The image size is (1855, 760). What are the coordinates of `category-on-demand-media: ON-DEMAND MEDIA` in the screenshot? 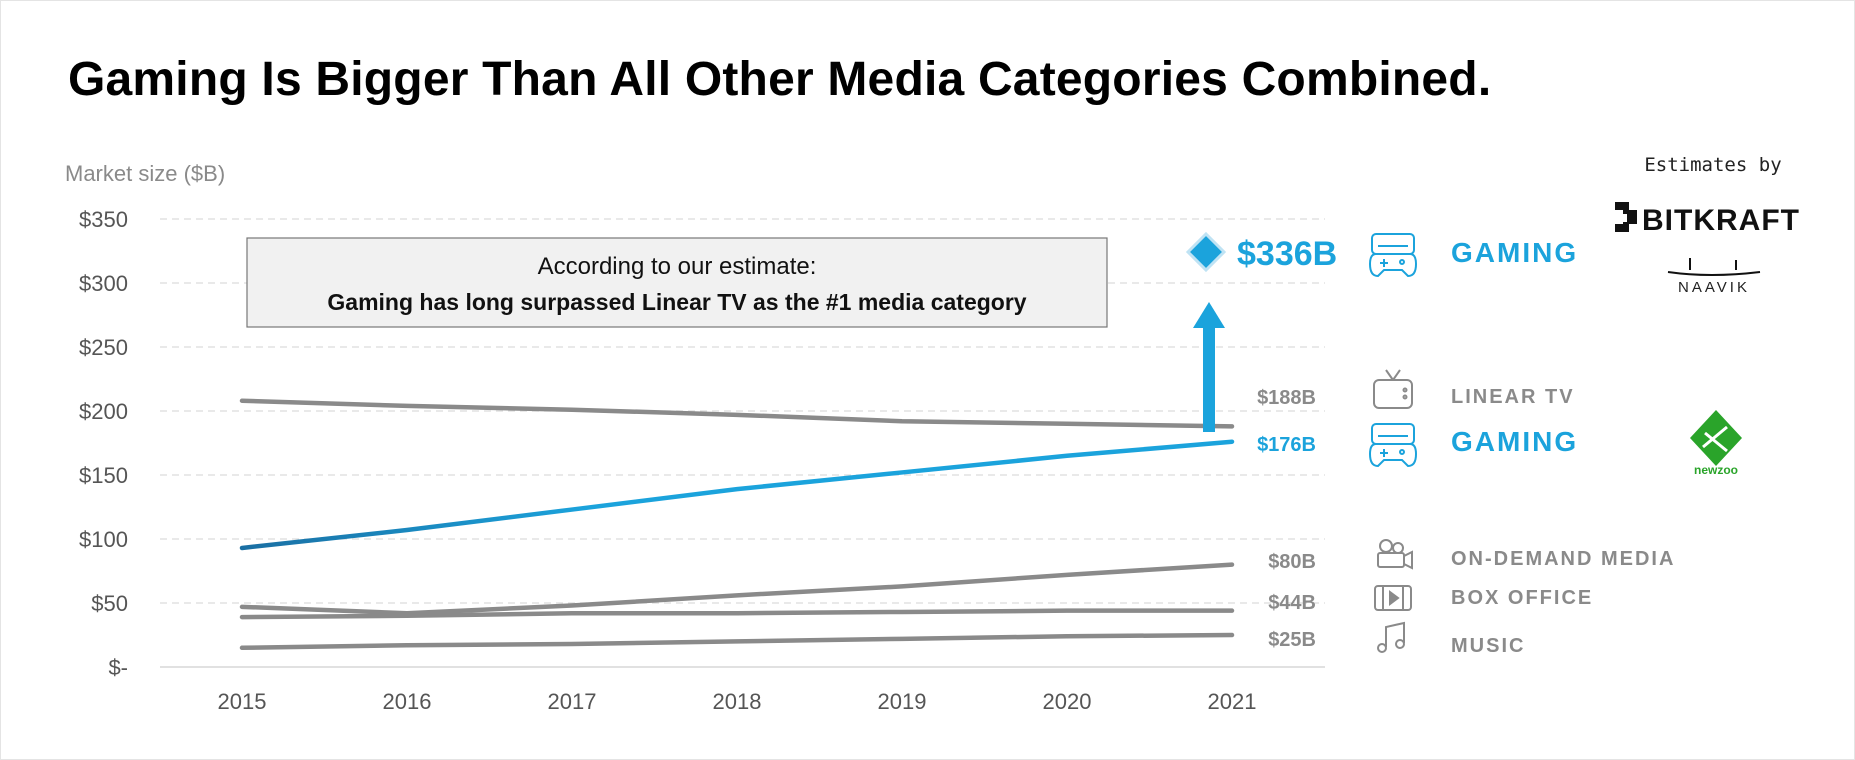 It's located at (1563, 559).